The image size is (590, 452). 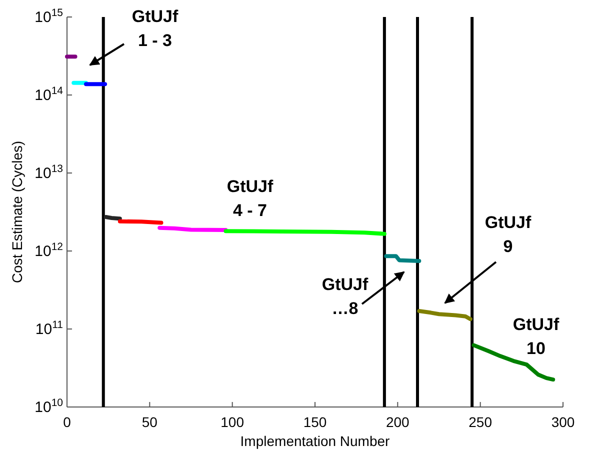 I want to click on x-tick-label: 300, so click(x=563, y=422).